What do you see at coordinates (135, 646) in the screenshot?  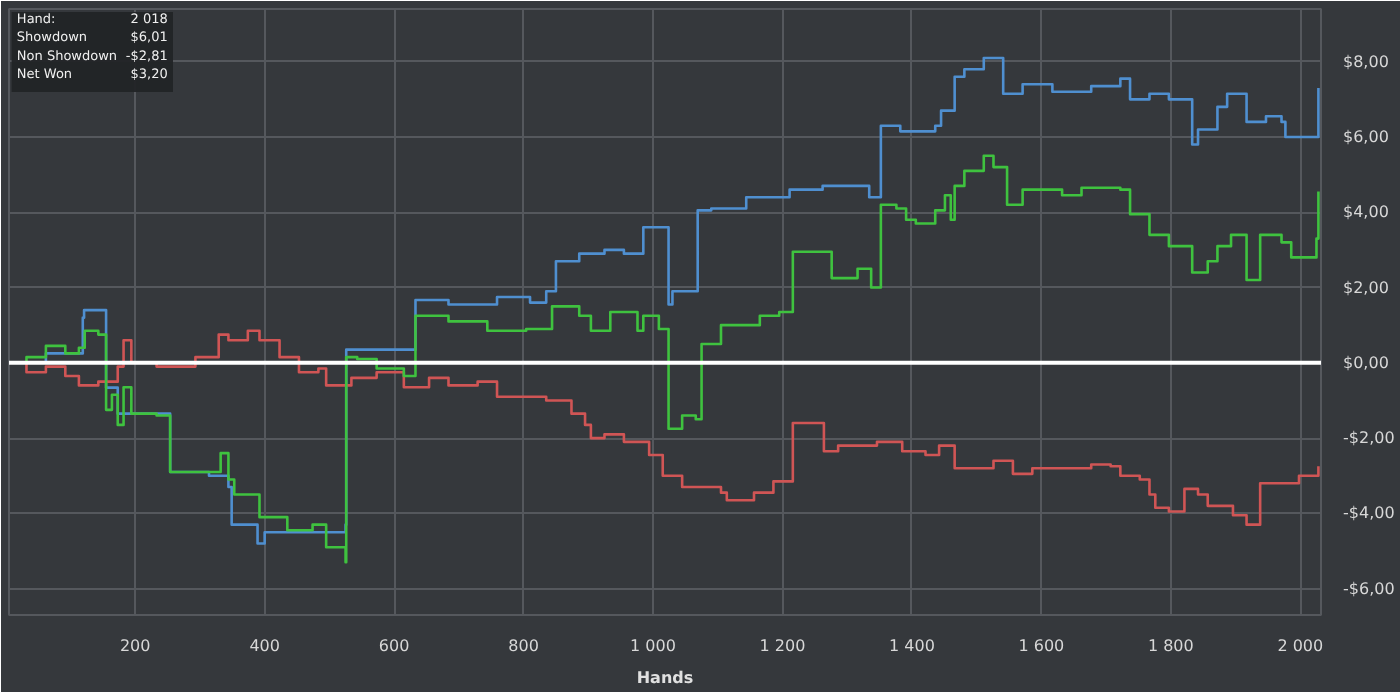 I see `x-tick-label: 200` at bounding box center [135, 646].